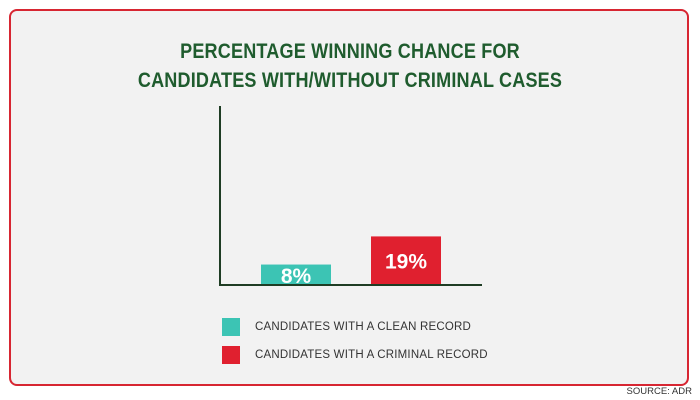 Image resolution: width=700 pixels, height=400 pixels. I want to click on chart-title-line-2: CANDIDATES WITH/WITHOUT CRIMINAL CASES, so click(350, 80).